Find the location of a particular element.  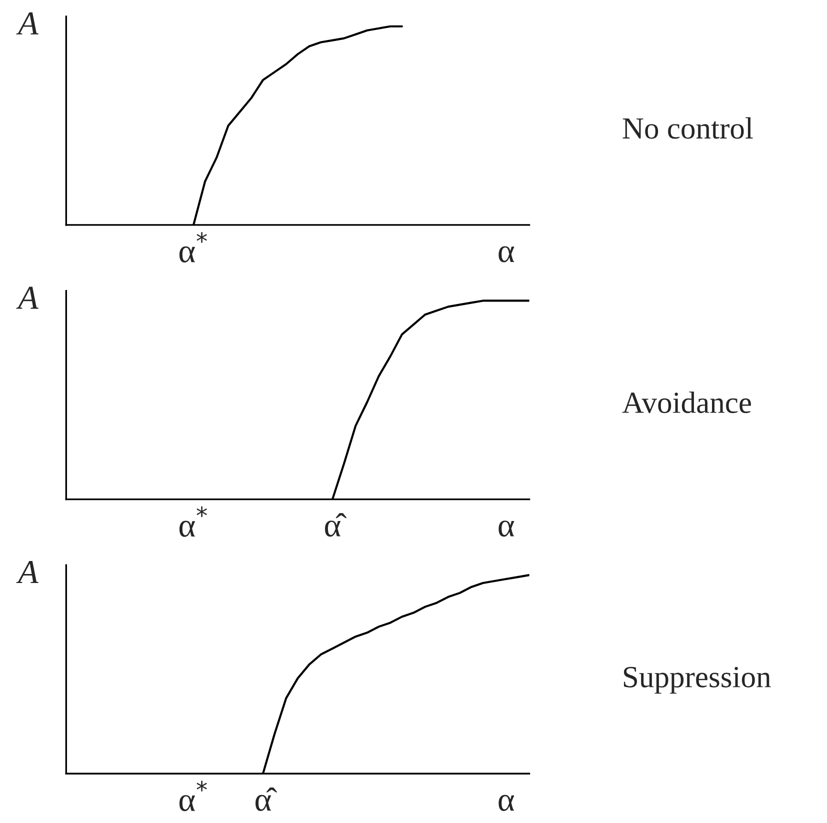

text: No control is located at coordinates (687, 128).